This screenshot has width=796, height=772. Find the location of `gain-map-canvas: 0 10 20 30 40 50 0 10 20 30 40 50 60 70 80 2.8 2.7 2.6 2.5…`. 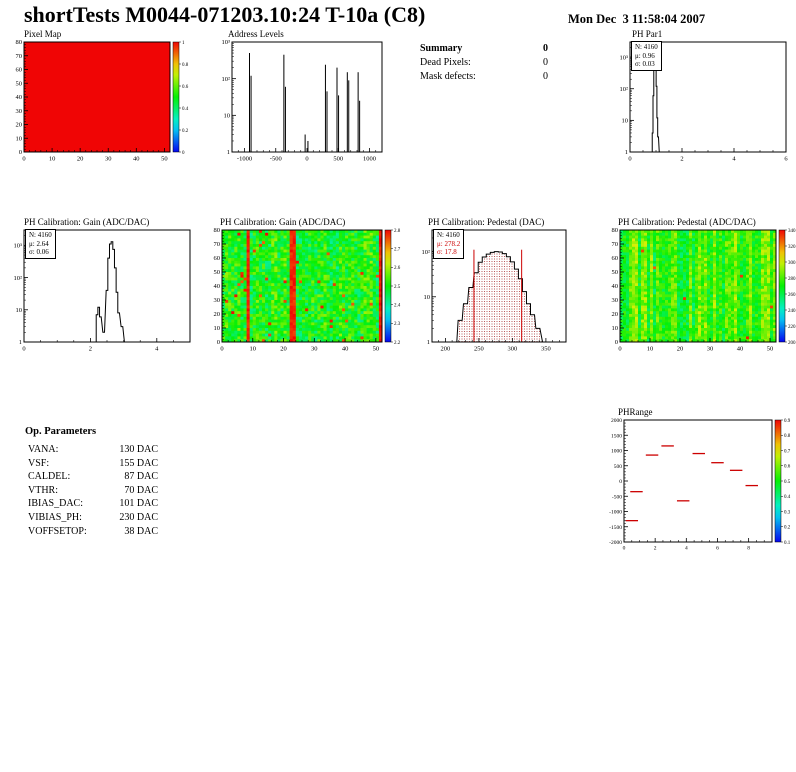

gain-map-canvas: 0 10 20 30 40 50 0 10 20 30 40 50 60 70 80 2.8 2.7 2.6 2.5… is located at coordinates (307, 290).